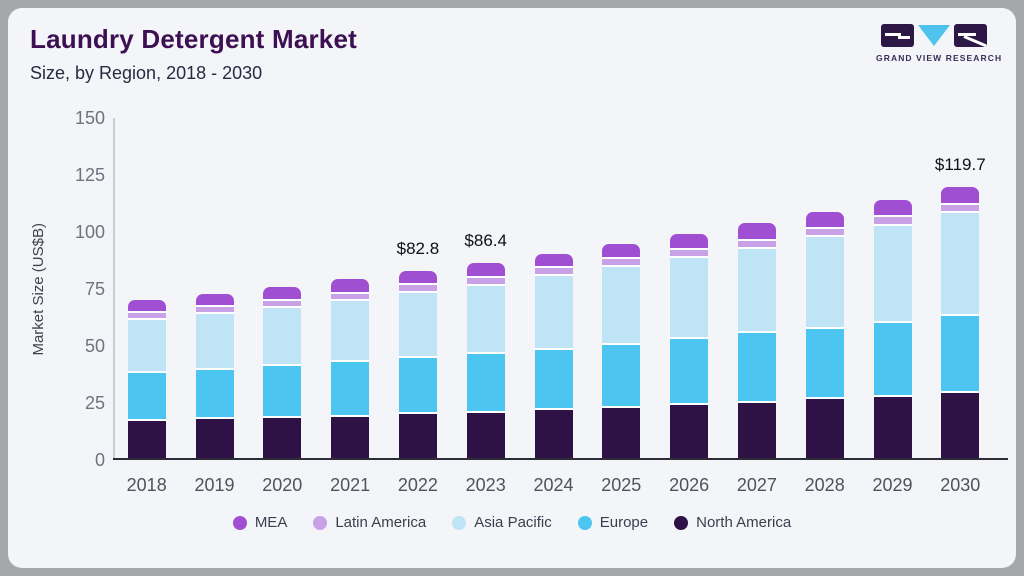 The height and width of the screenshot is (576, 1024). Describe the element at coordinates (282, 337) in the screenshot. I see `segment-asia-pacific-2020` at that location.